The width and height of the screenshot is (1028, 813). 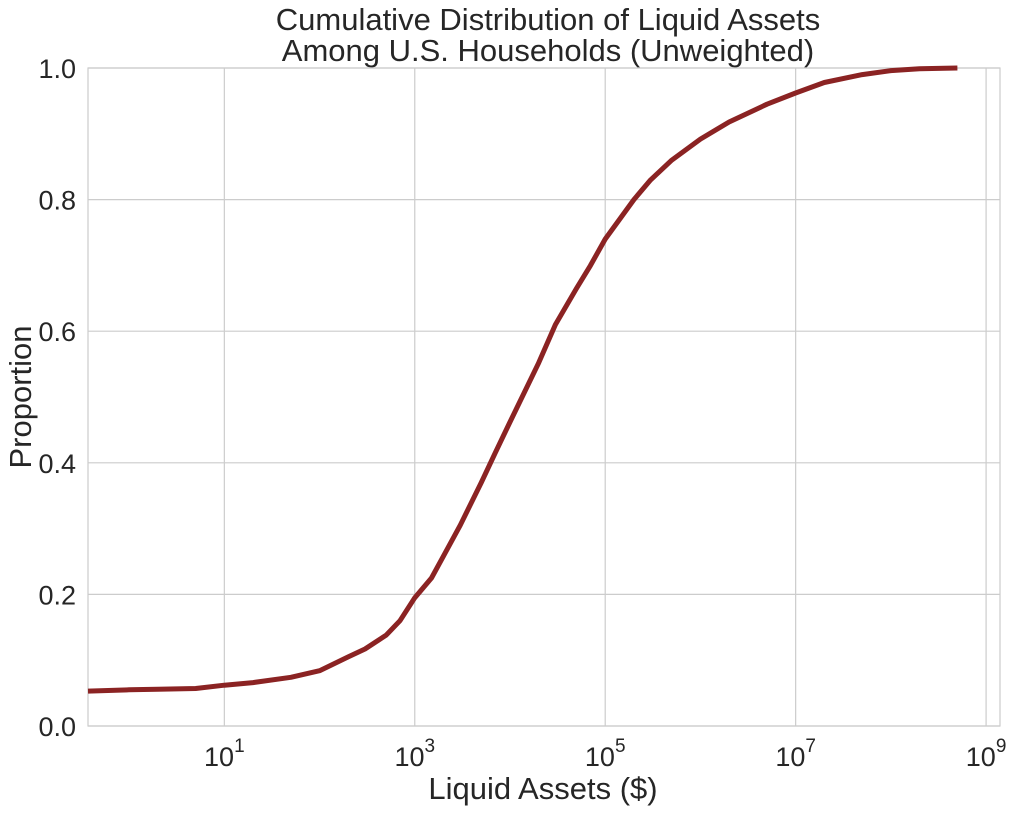 I want to click on y-tick-label-0: 0.0, so click(x=57, y=727).